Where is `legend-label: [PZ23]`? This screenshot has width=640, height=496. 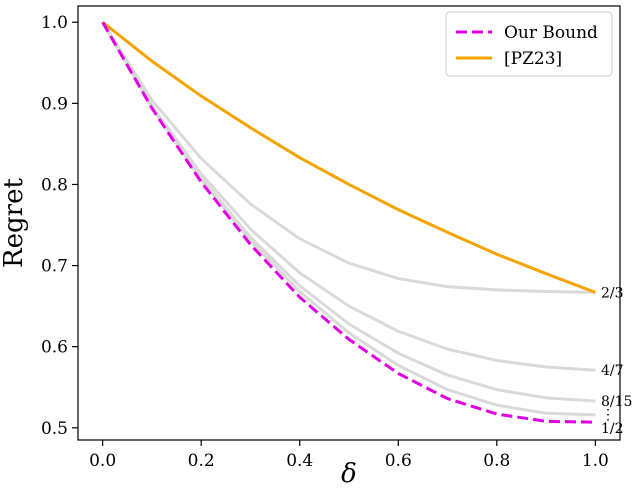
legend-label: [PZ23] is located at coordinates (533, 59).